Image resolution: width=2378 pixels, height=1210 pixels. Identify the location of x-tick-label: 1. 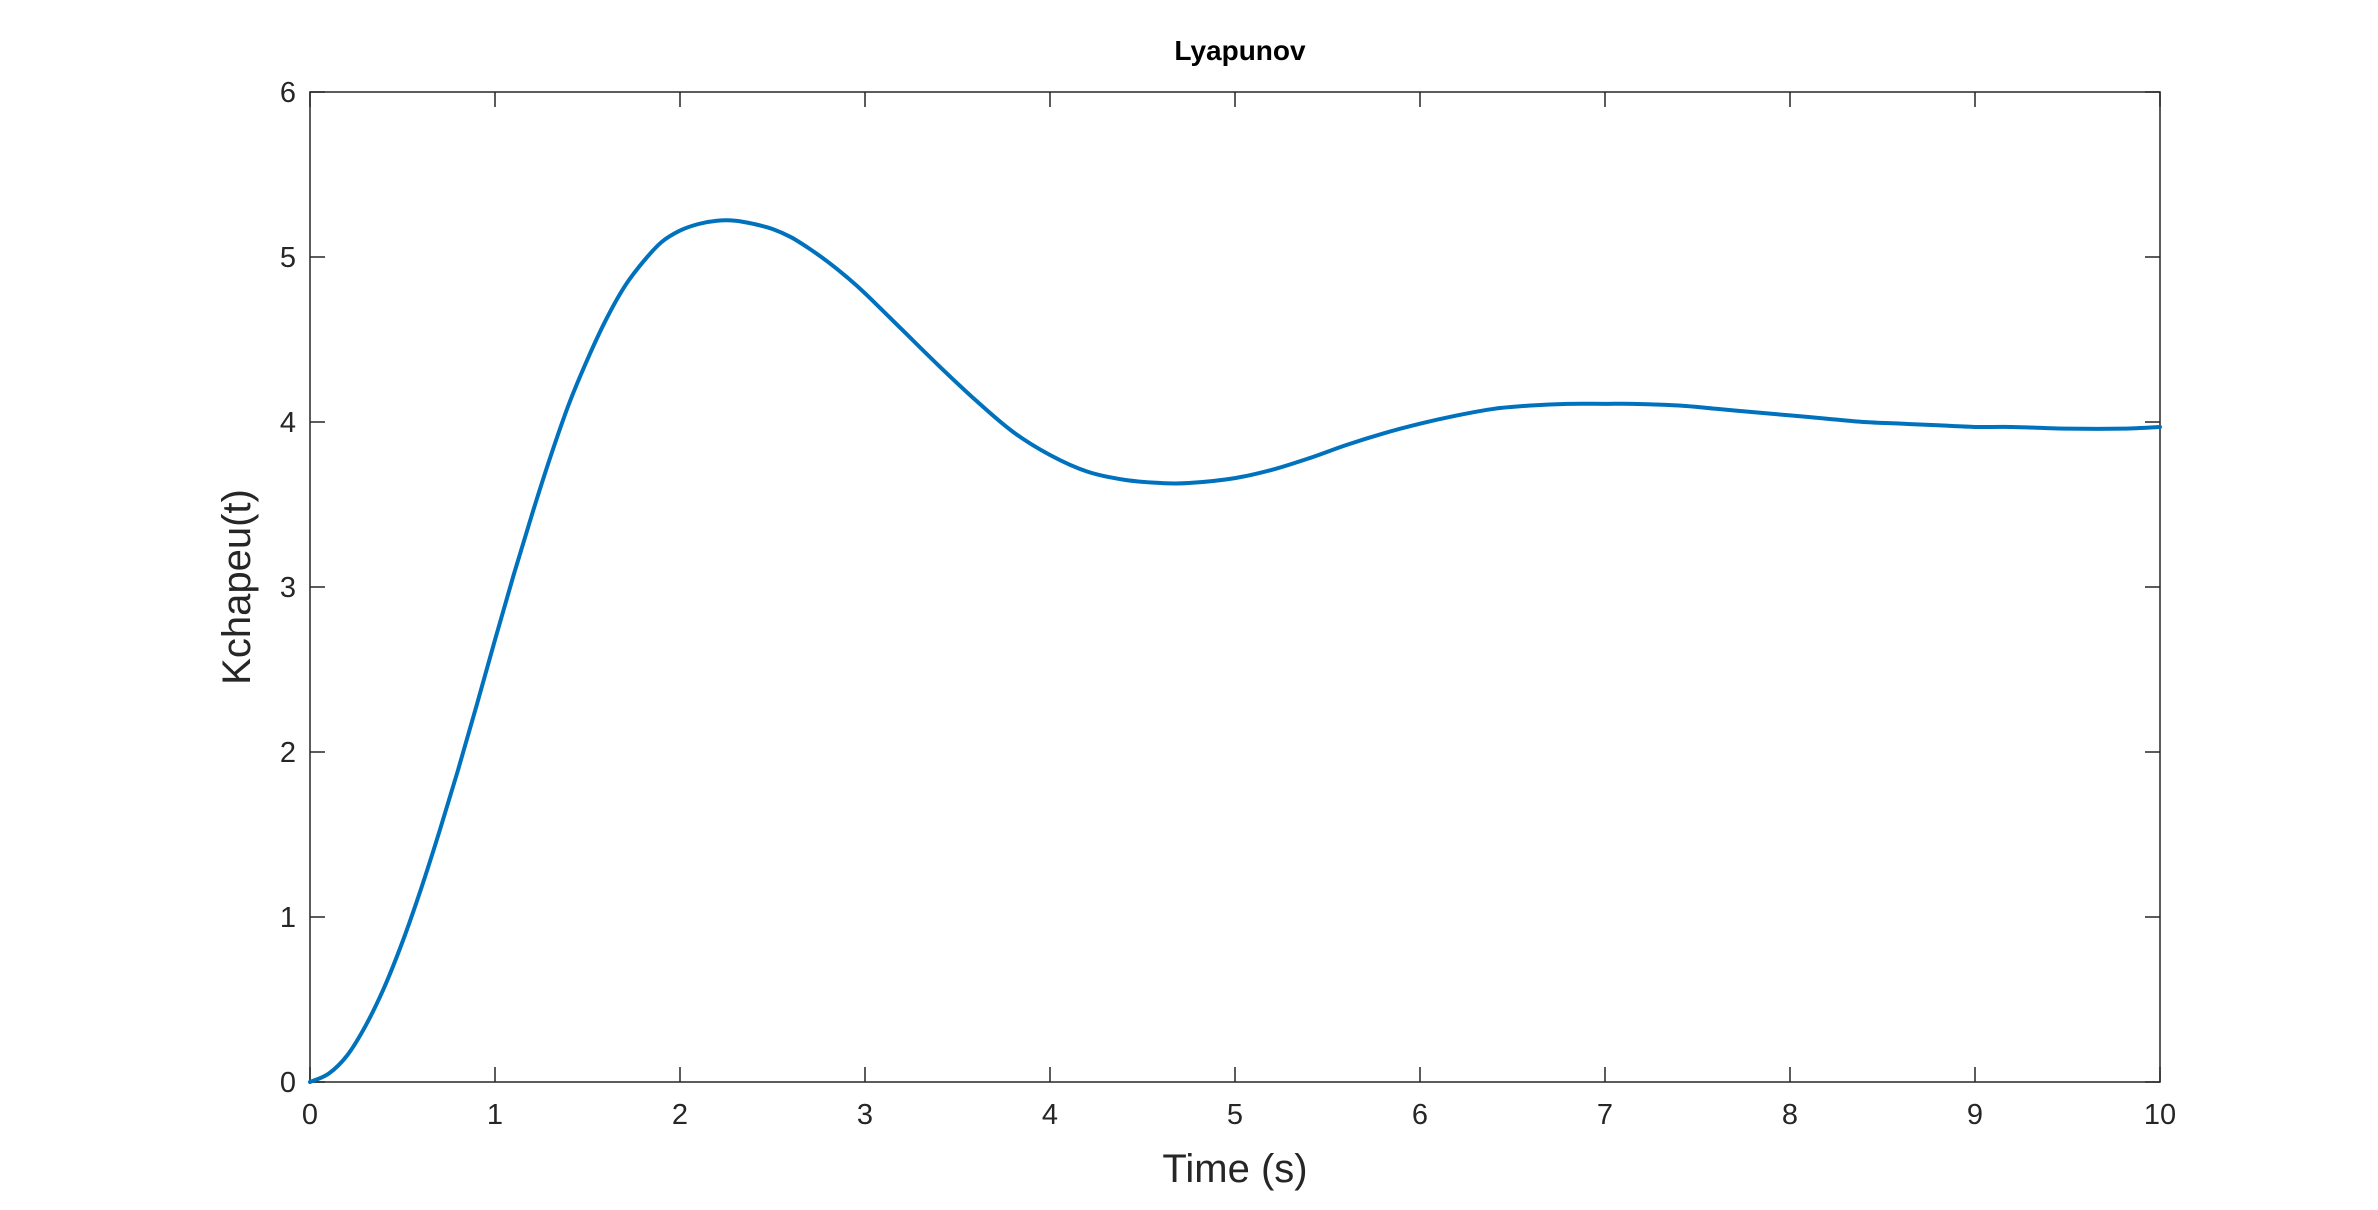
(495, 1115).